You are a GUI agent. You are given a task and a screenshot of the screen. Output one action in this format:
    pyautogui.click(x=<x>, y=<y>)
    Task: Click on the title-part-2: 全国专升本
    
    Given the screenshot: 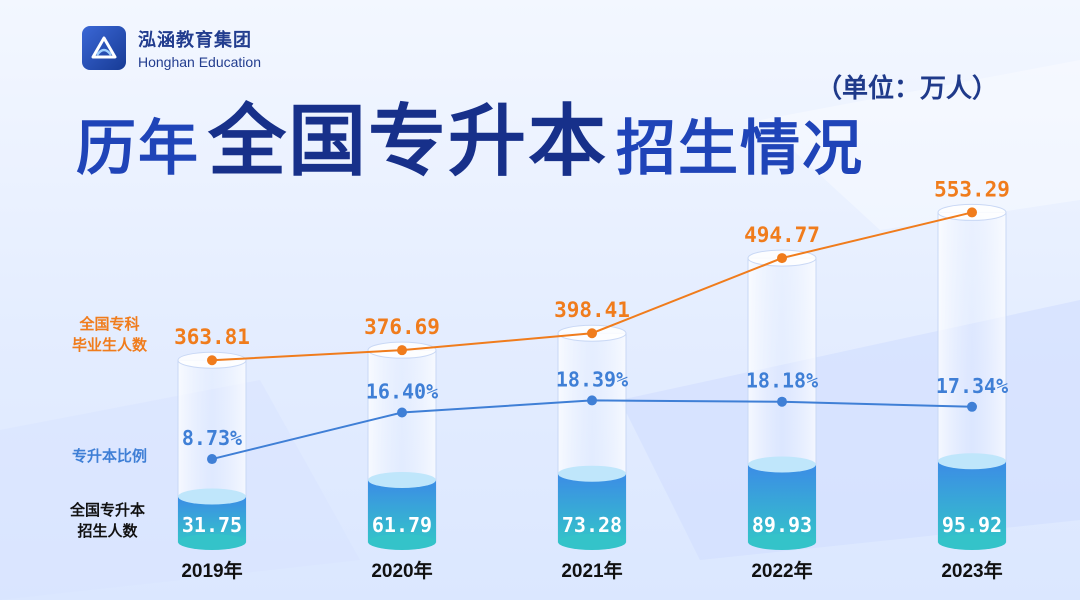 What is the action you would take?
    pyautogui.click(x=408, y=142)
    